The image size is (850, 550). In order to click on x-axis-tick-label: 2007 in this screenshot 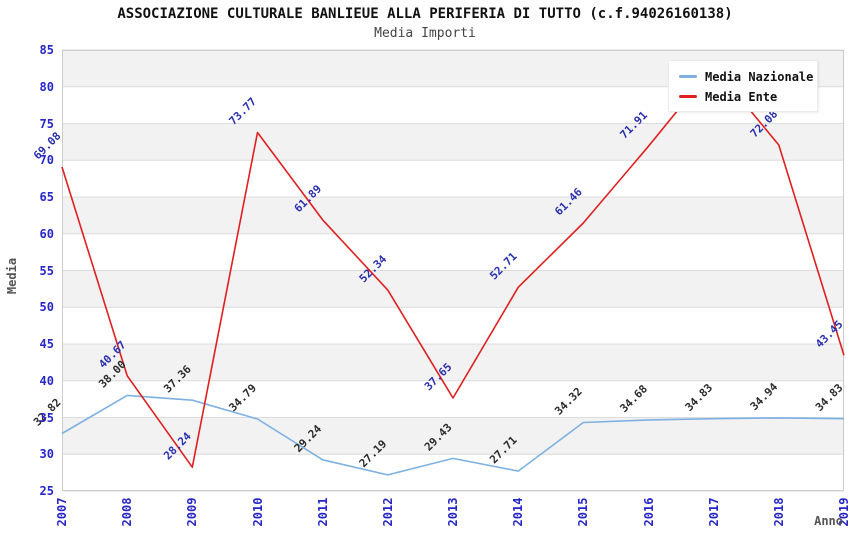, I will do `click(62, 512)`.